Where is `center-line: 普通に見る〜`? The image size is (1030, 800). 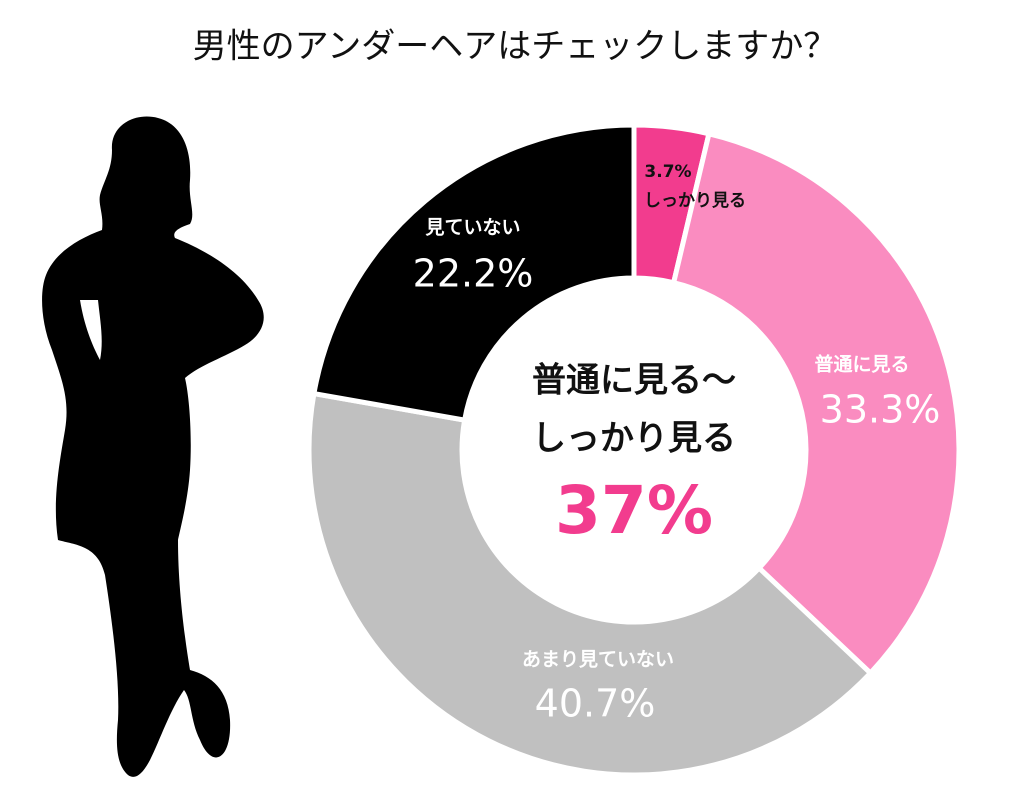 center-line: 普通に見る〜 is located at coordinates (634, 381).